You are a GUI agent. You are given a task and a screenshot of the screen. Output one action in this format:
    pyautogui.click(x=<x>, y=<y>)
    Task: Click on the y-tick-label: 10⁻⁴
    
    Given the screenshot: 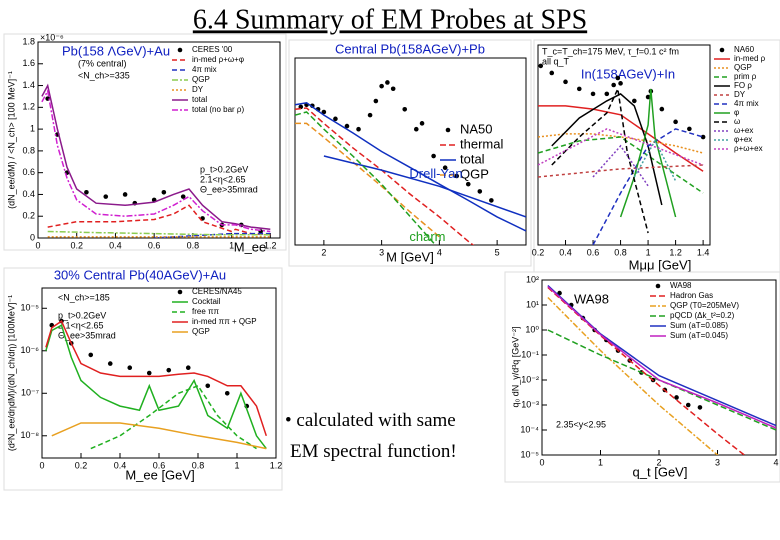 What is the action you would take?
    pyautogui.click(x=529, y=429)
    